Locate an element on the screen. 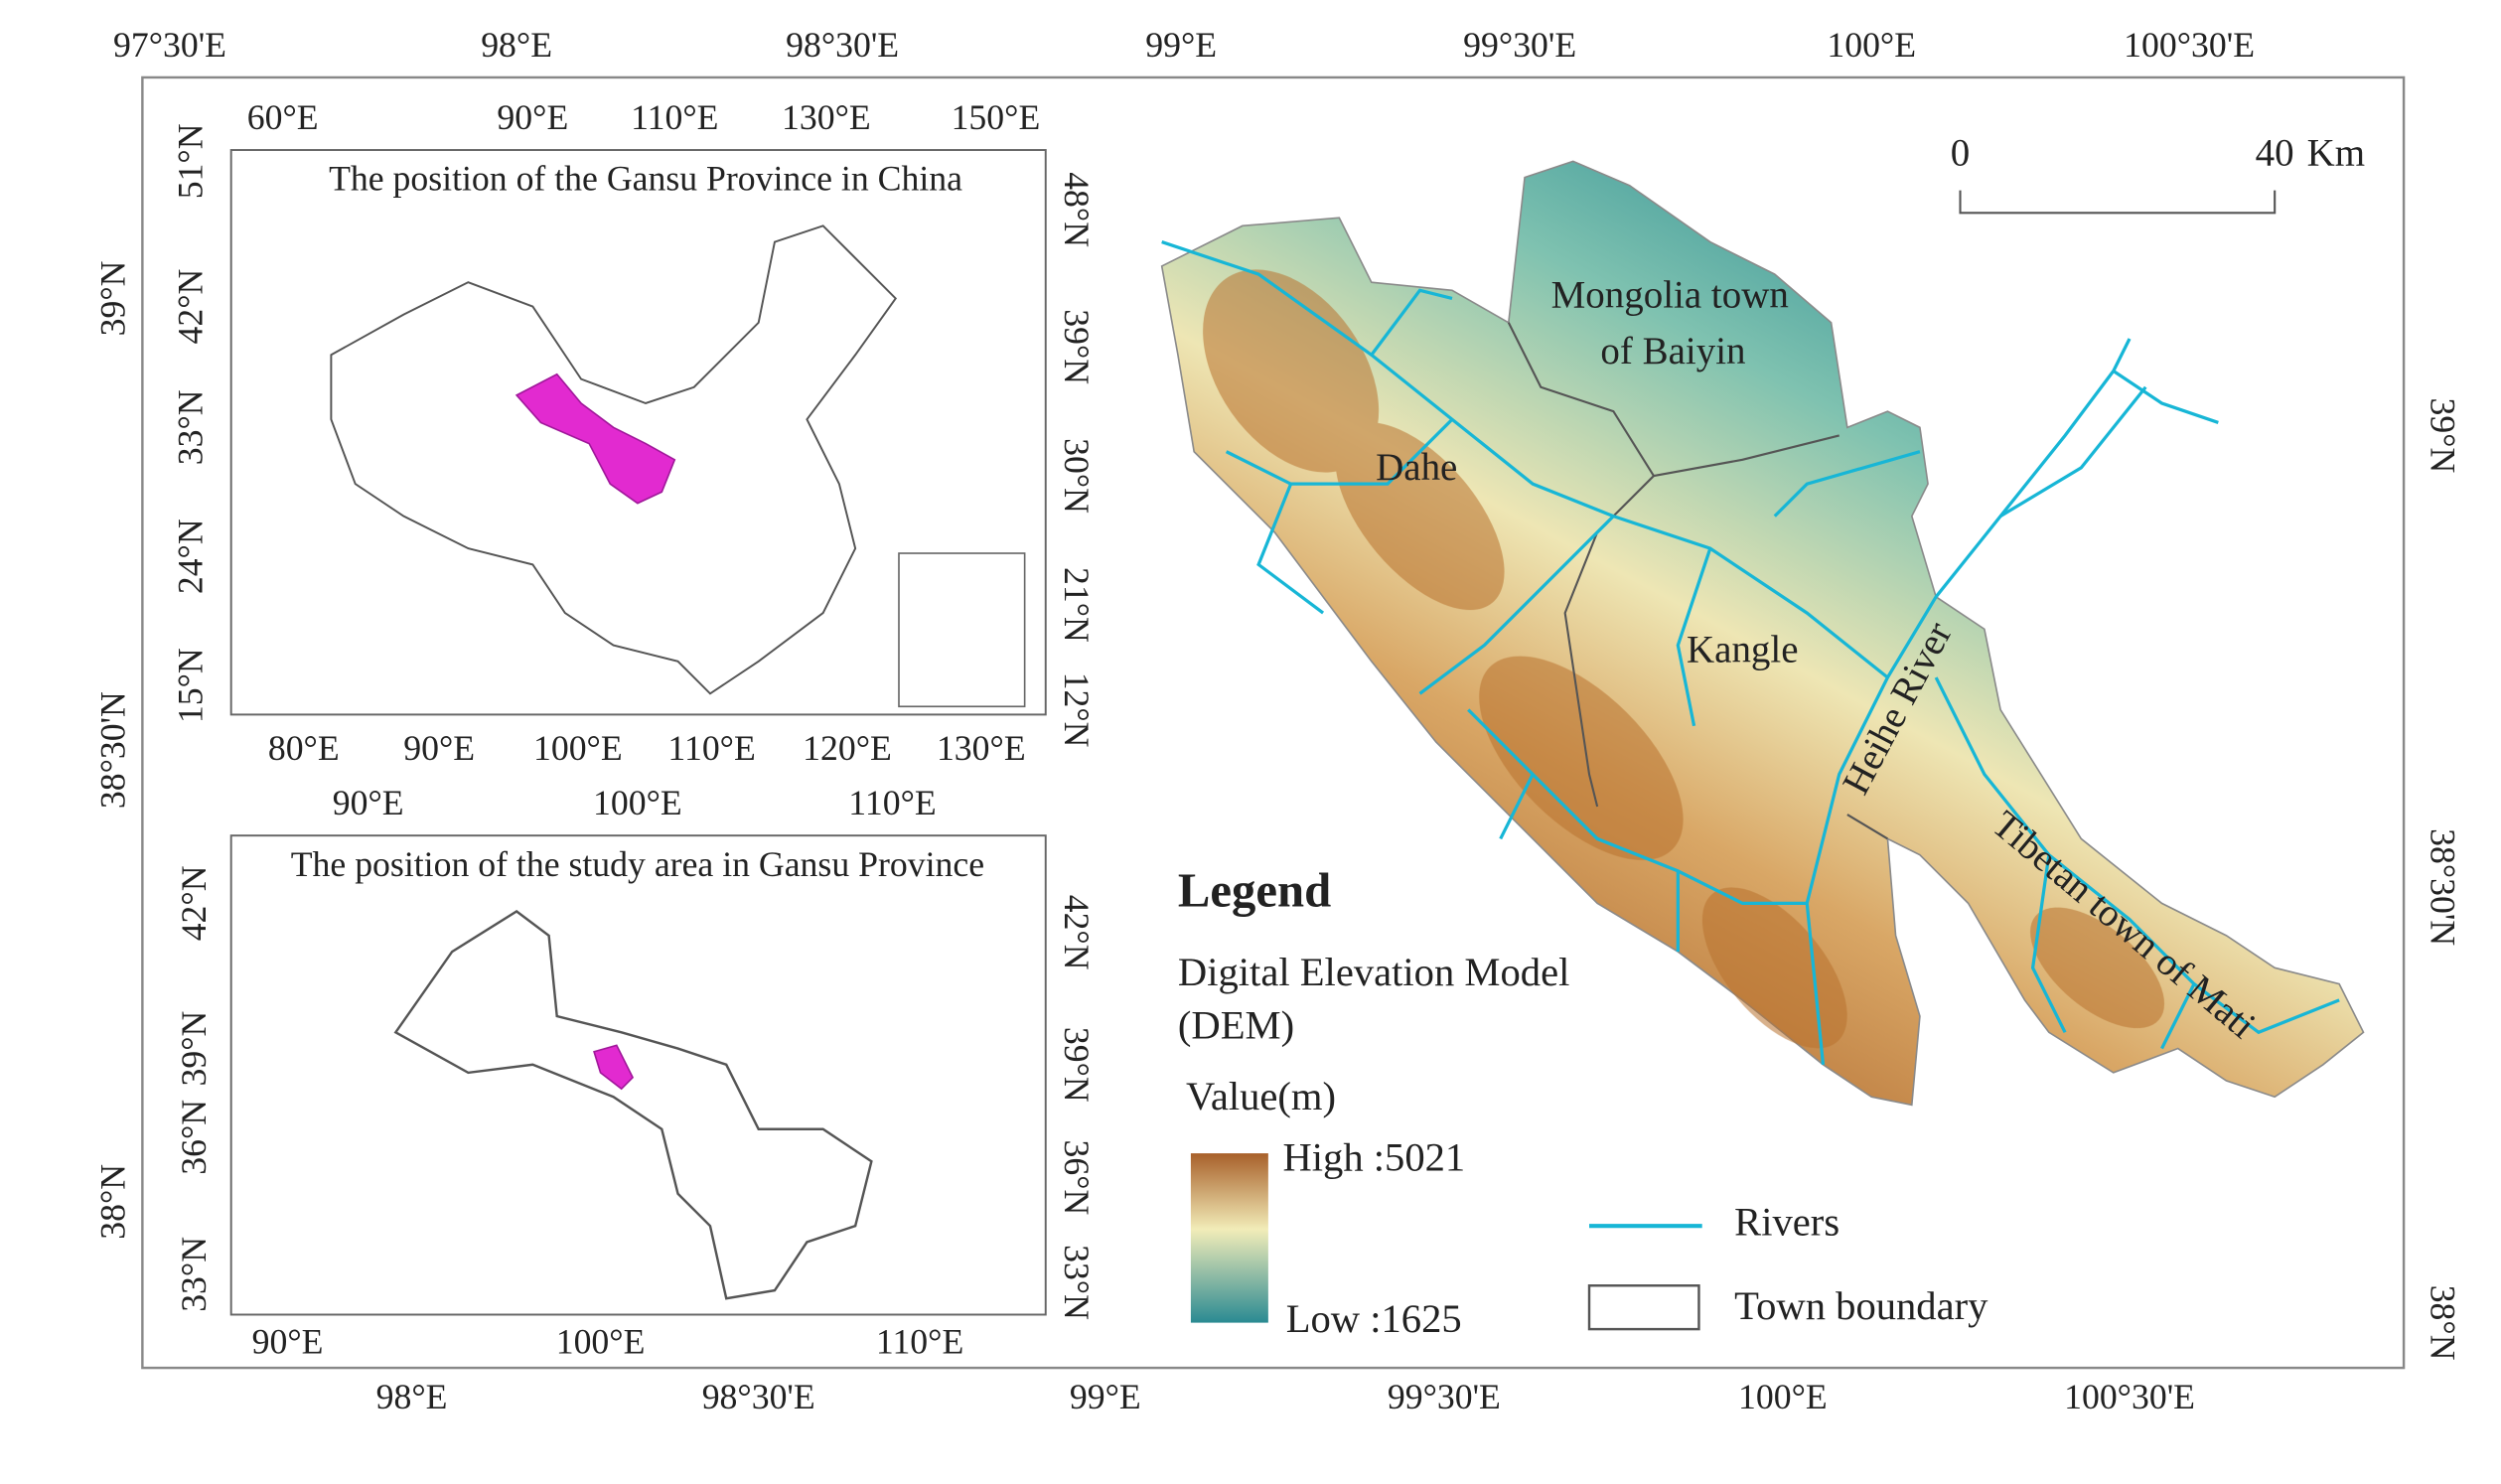 This screenshot has height=1484, width=2501. lon-label: 60°E is located at coordinates (283, 117).